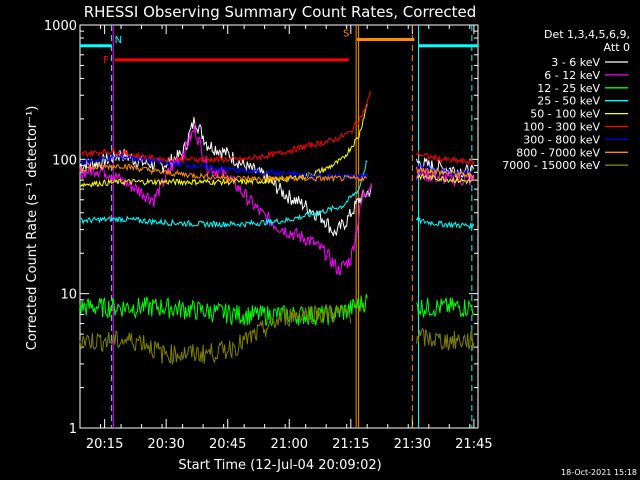 The width and height of the screenshot is (640, 480). I want to click on x-tick-label: 21:30, so click(412, 444).